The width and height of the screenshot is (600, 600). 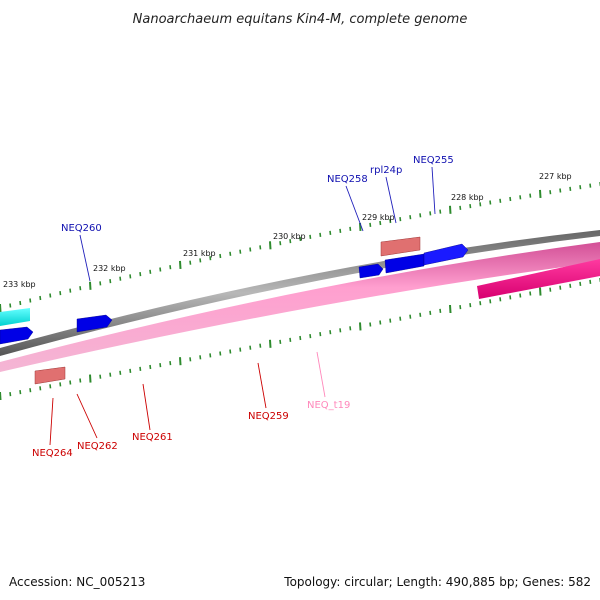 I want to click on gene-left-arrow, so click(x=17, y=335).